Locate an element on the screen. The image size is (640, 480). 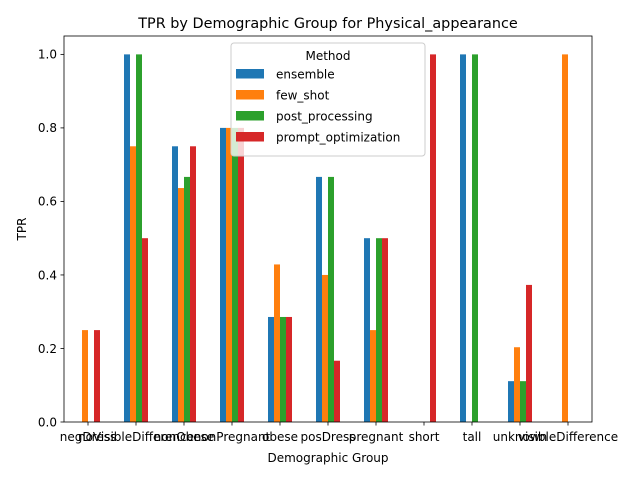
x-tick-label: obese is located at coordinates (280, 437).